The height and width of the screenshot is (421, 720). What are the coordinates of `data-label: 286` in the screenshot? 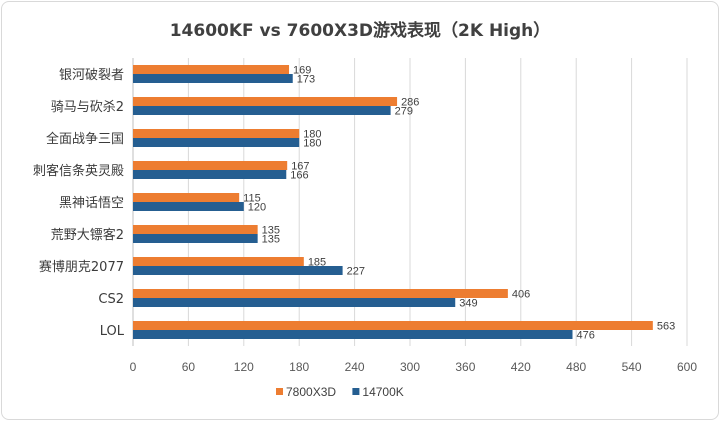 It's located at (410, 103).